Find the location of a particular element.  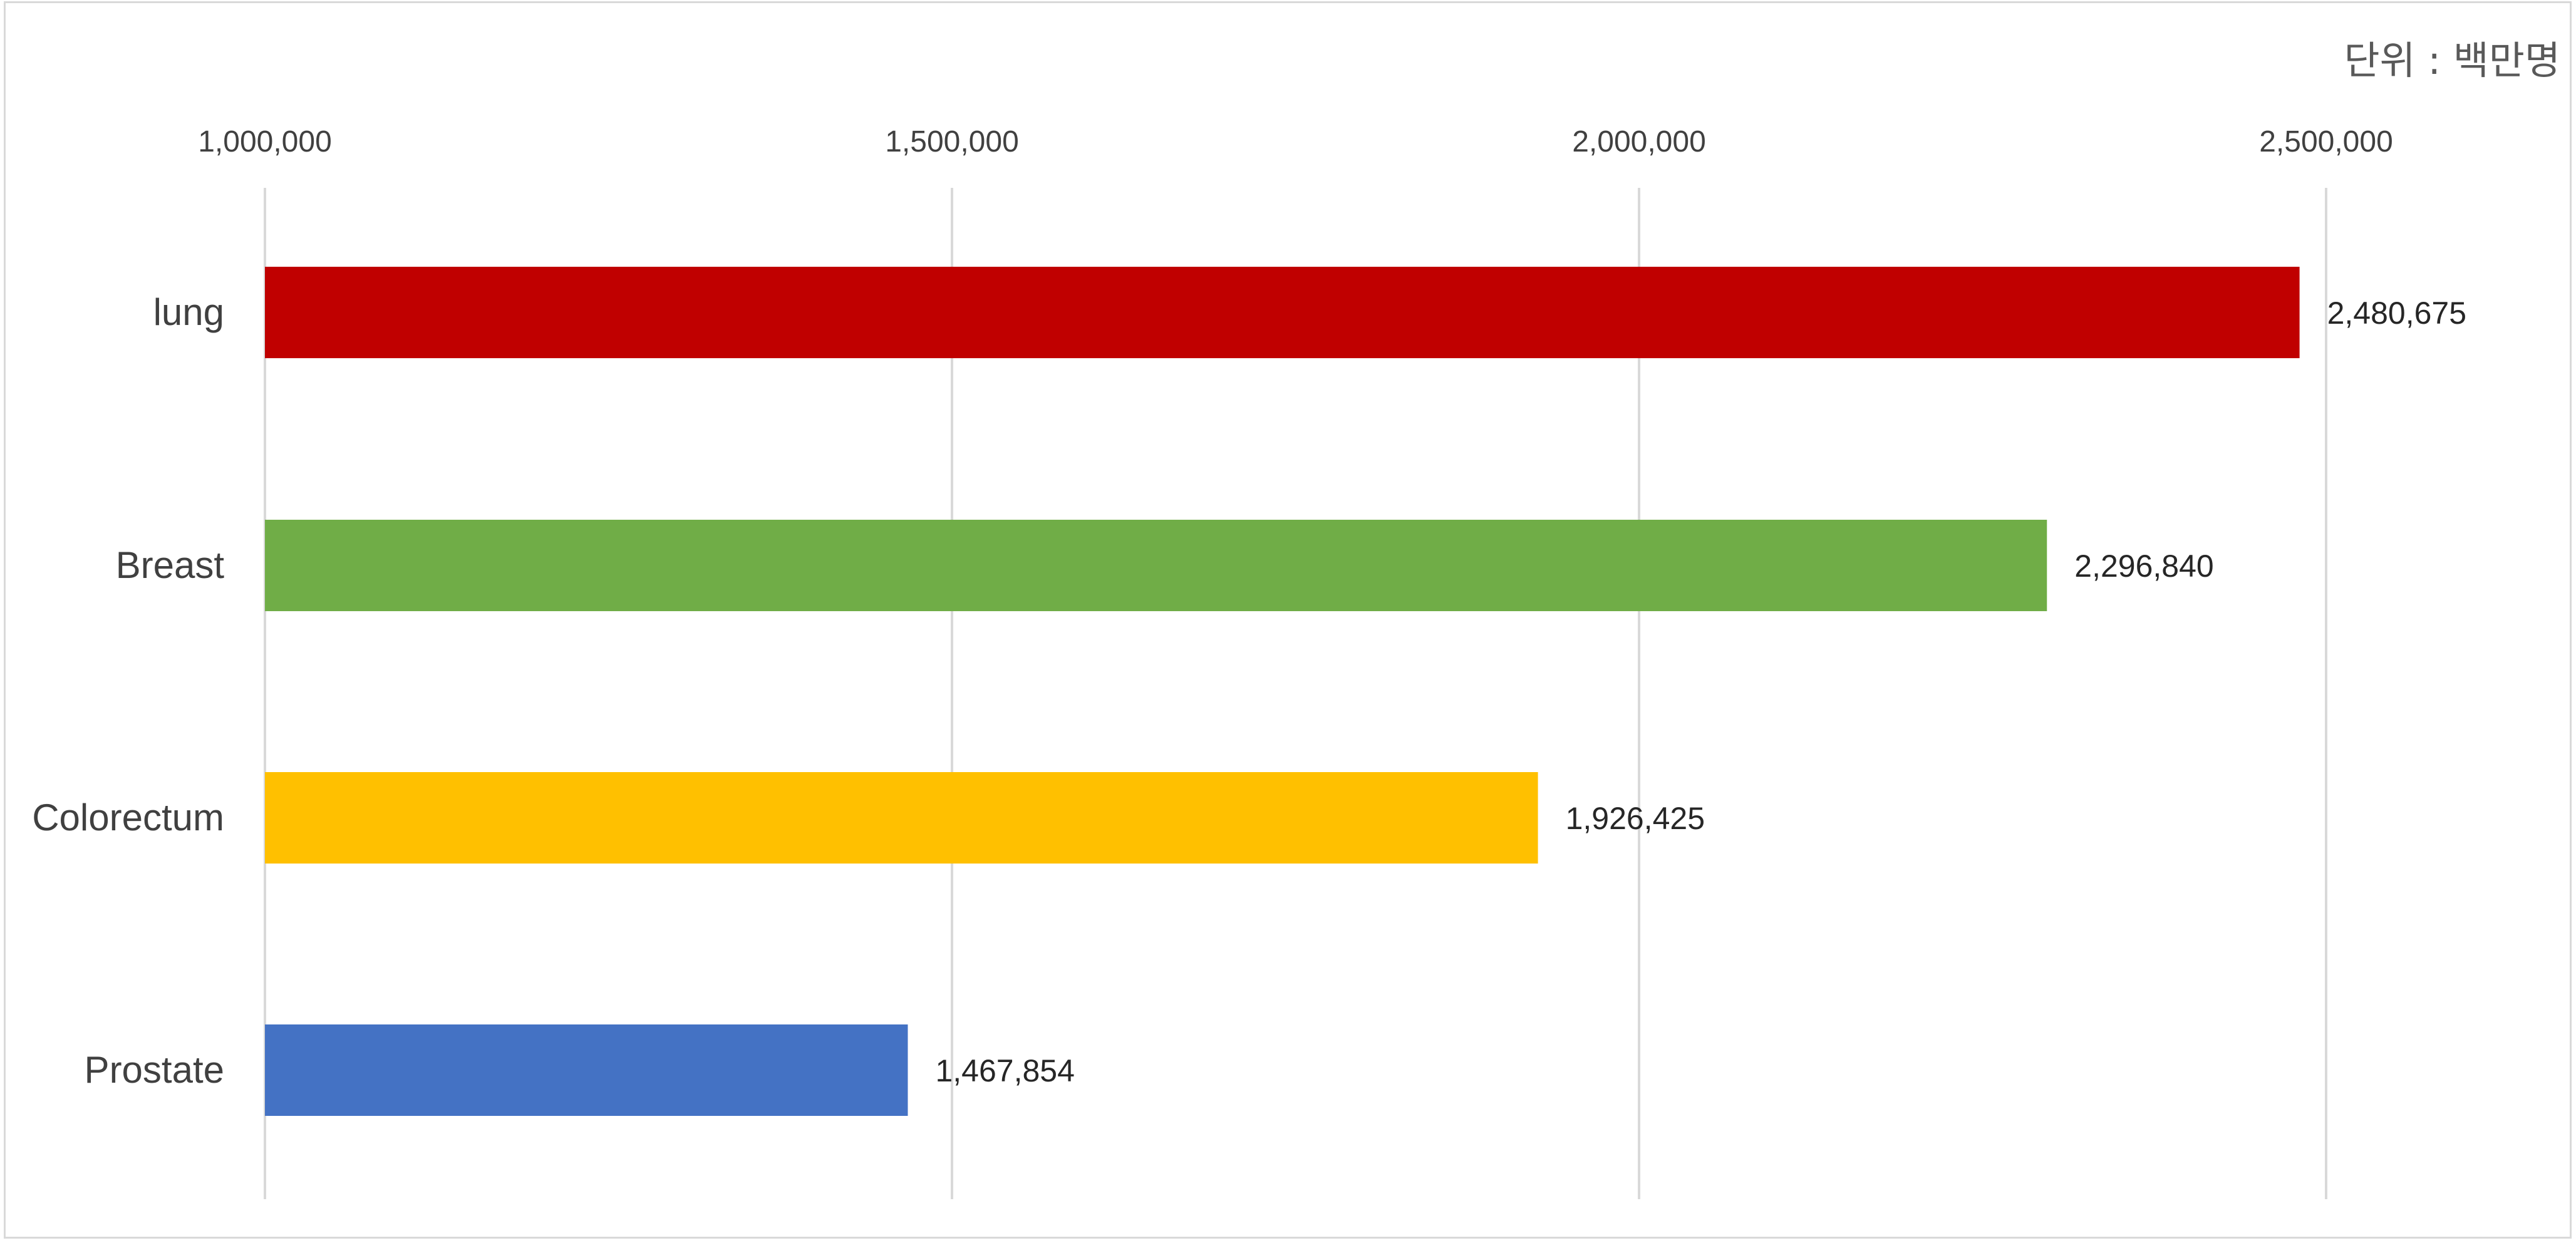

category-label: Prostate is located at coordinates (154, 1070).